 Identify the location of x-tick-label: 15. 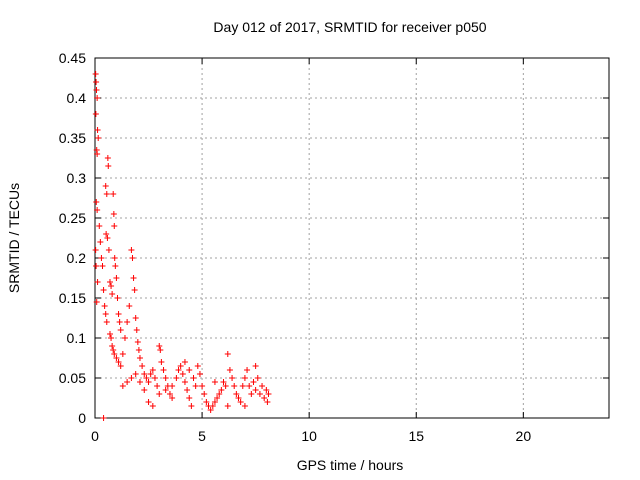
(416, 436).